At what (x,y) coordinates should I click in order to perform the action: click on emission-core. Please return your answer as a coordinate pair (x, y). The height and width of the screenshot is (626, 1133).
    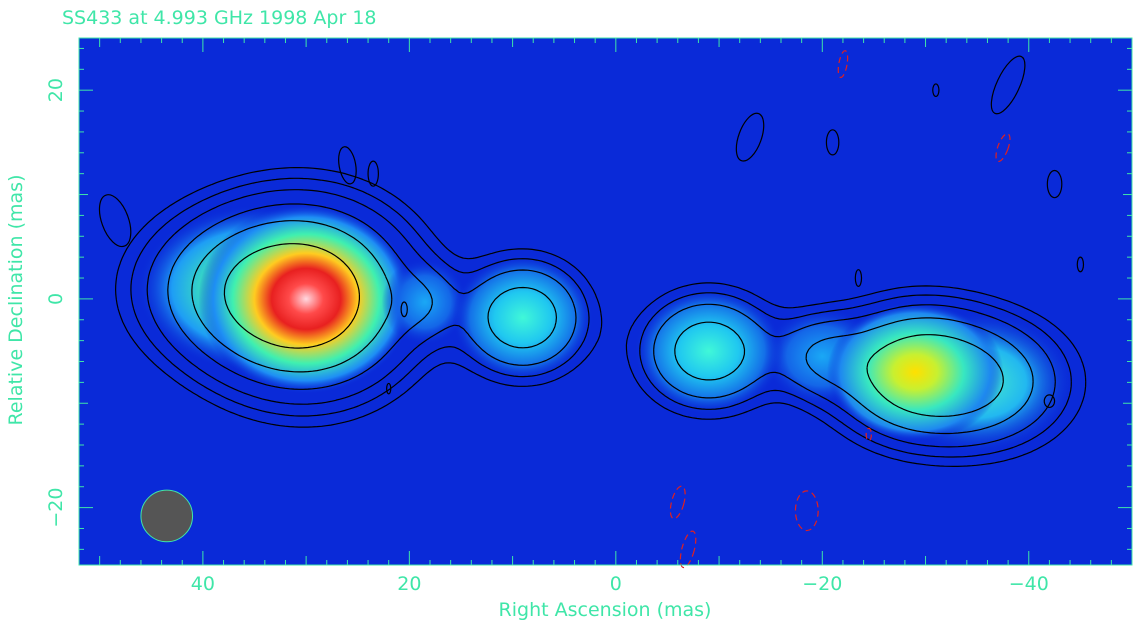
    Looking at the image, I should click on (306, 299).